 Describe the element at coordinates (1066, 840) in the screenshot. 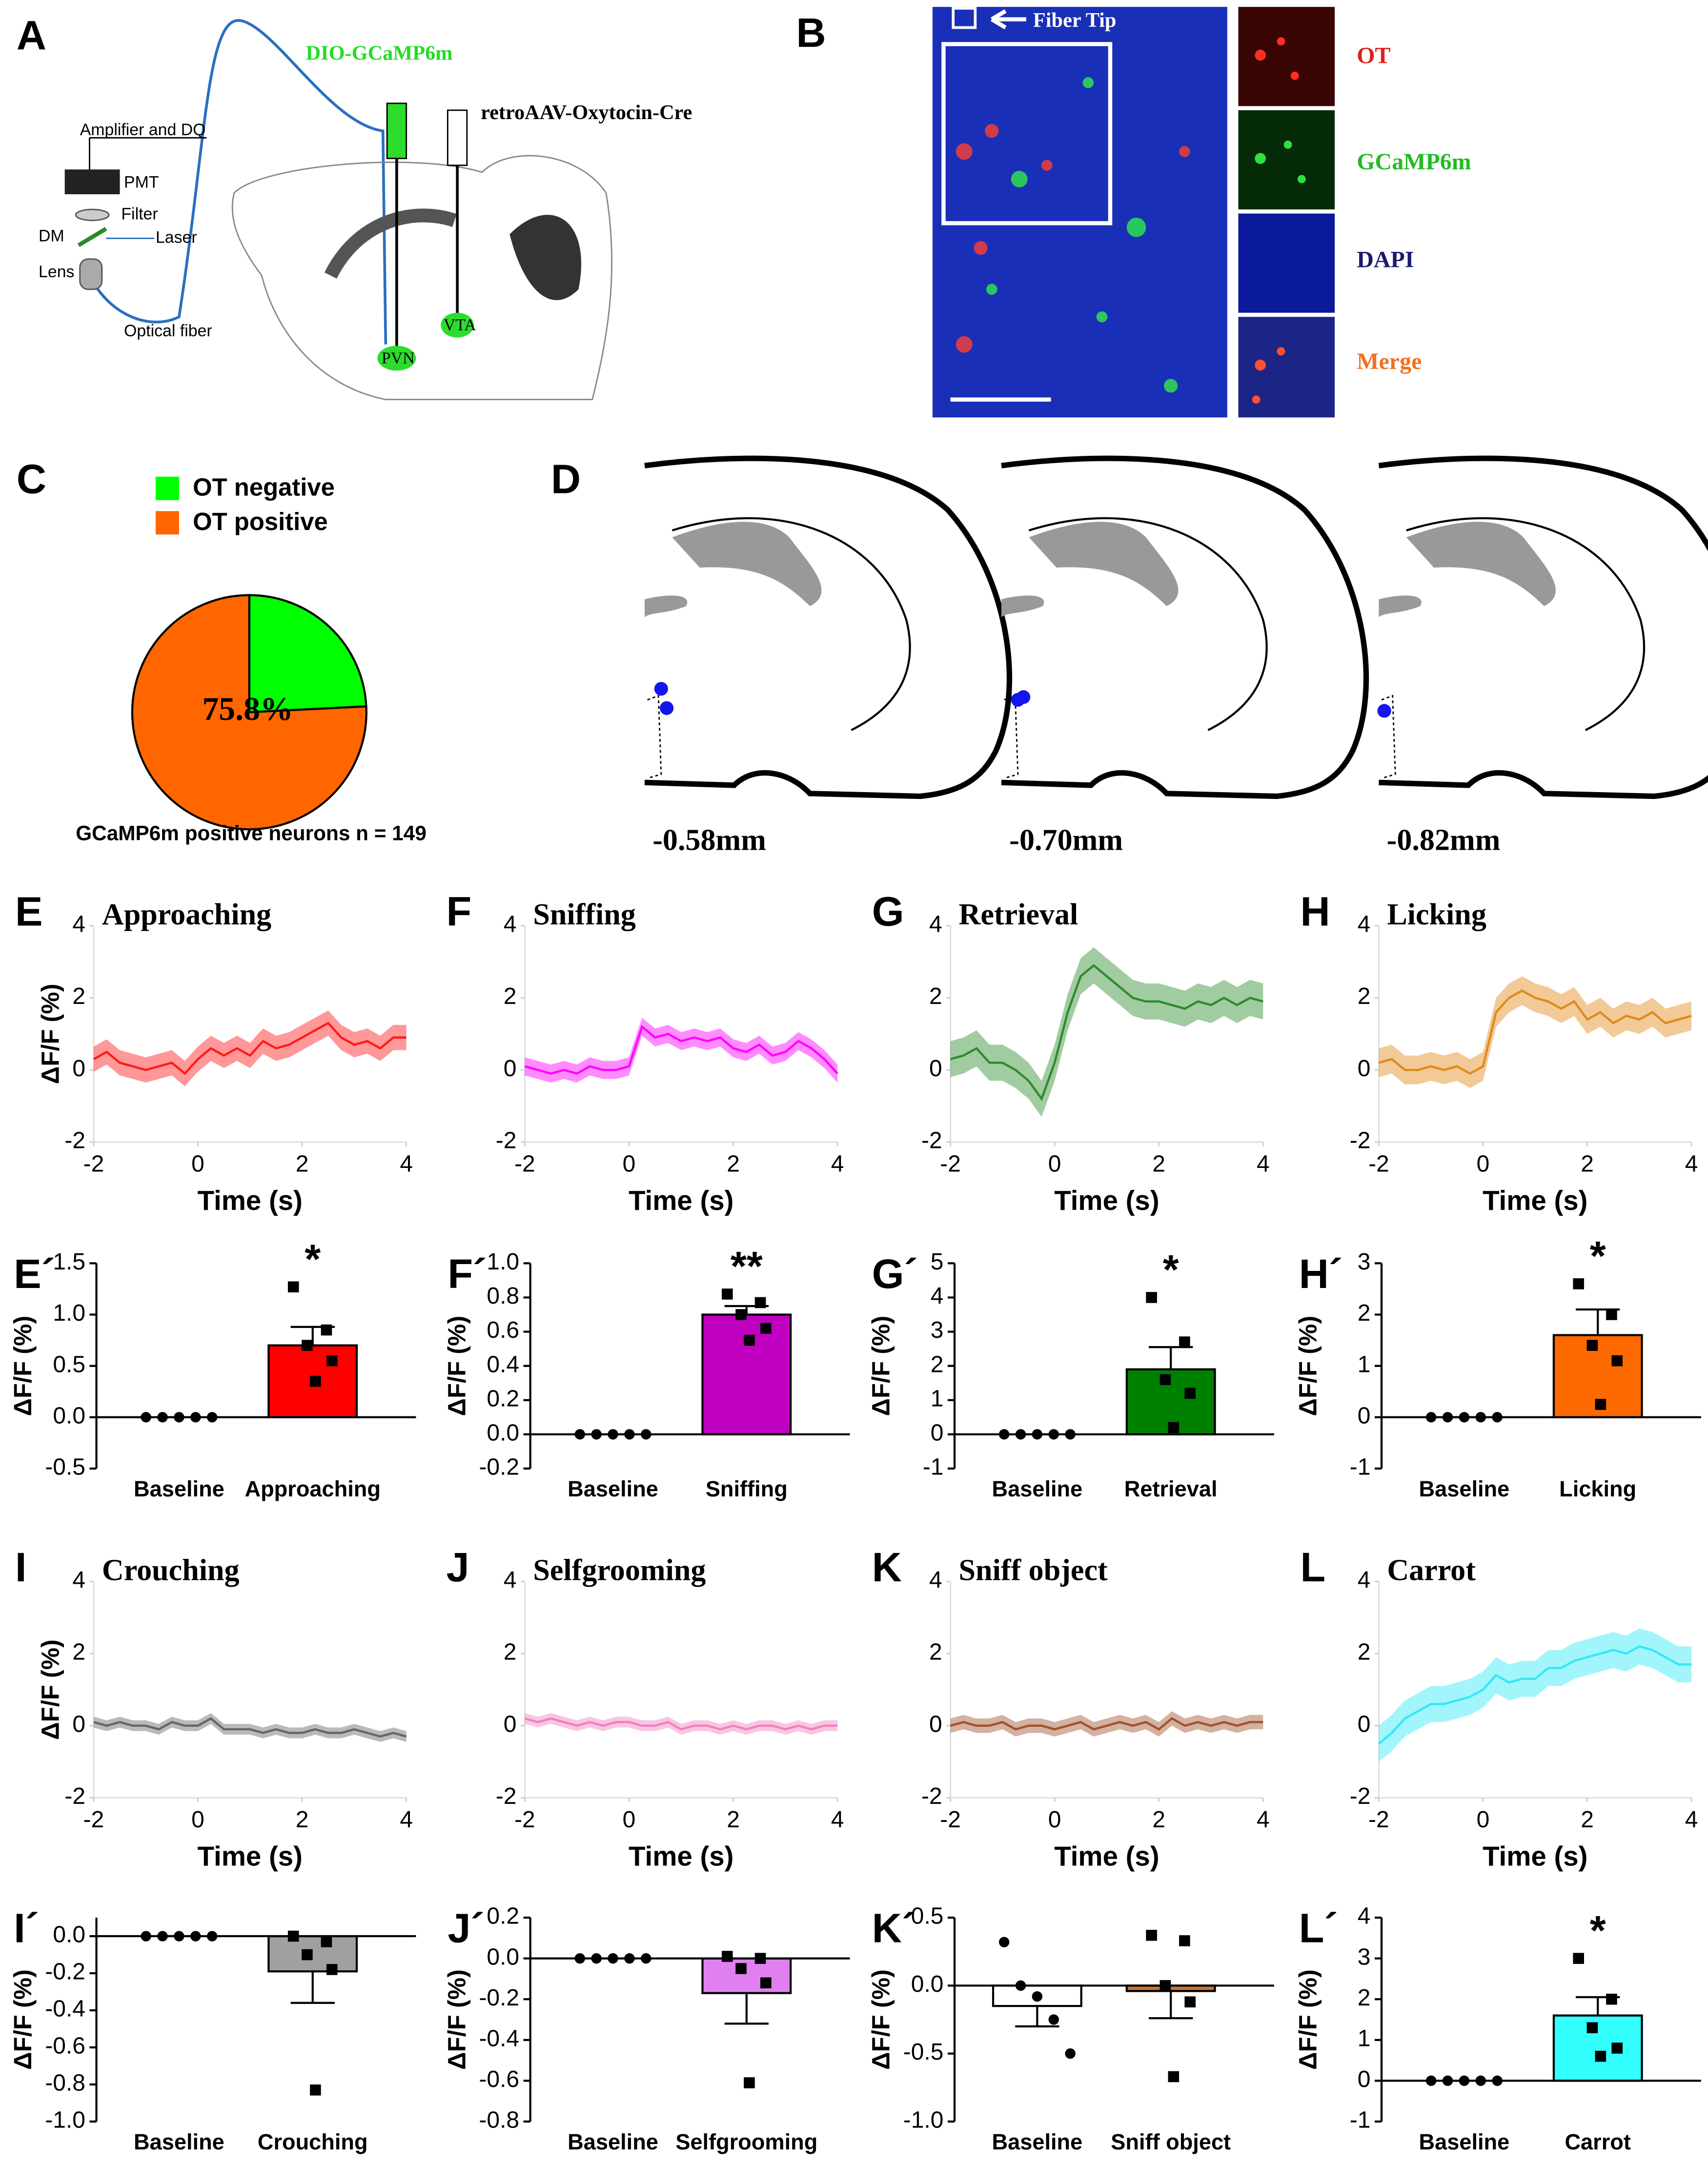

I see `section-label: -0.70mm` at that location.